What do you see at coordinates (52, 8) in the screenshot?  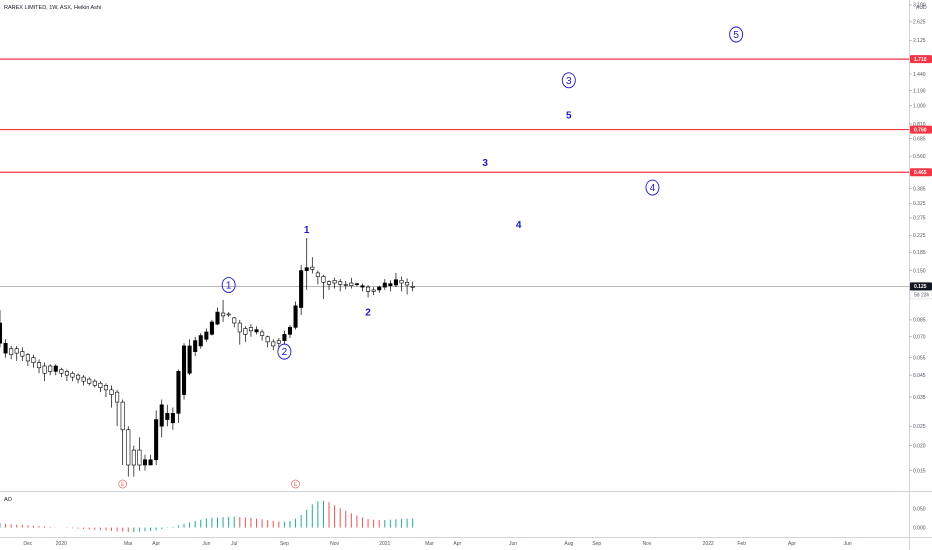 I see `chart-title: RAREX LIMITED, 1W, ASX, Heikin Ashi` at bounding box center [52, 8].